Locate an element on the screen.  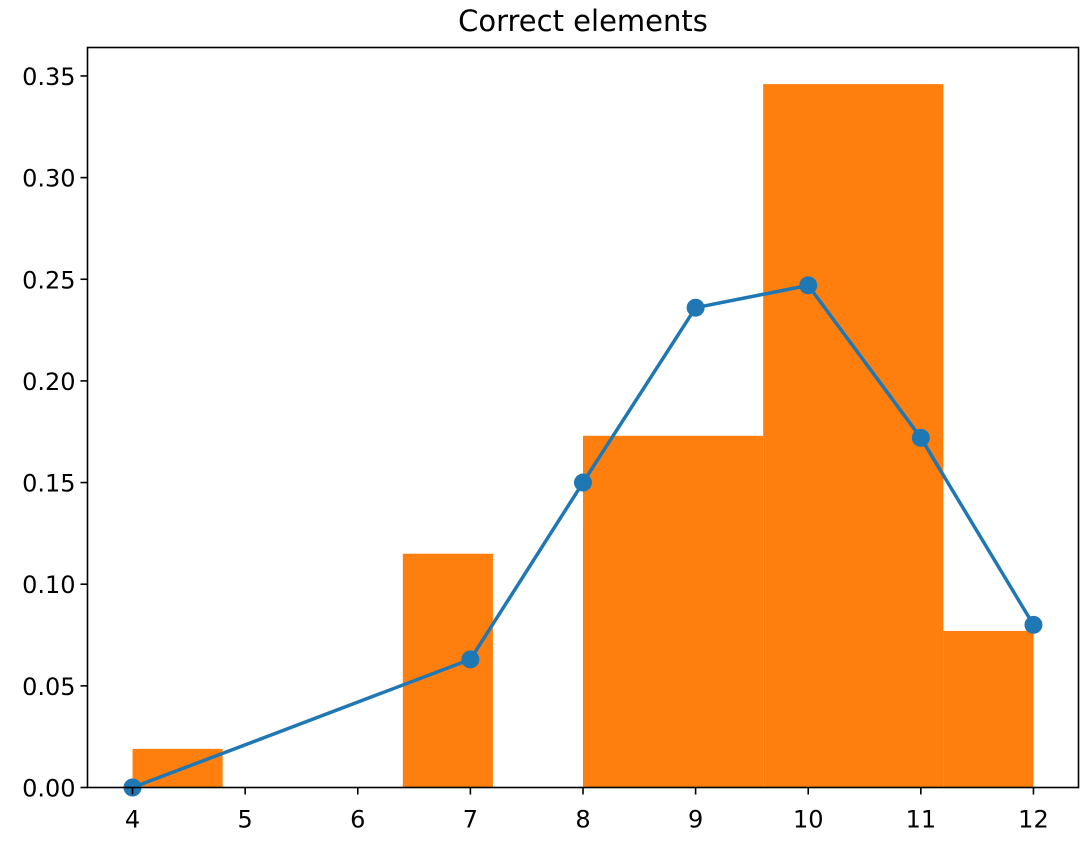
y-tick-label-0.10: 0.10 is located at coordinates (48, 585).